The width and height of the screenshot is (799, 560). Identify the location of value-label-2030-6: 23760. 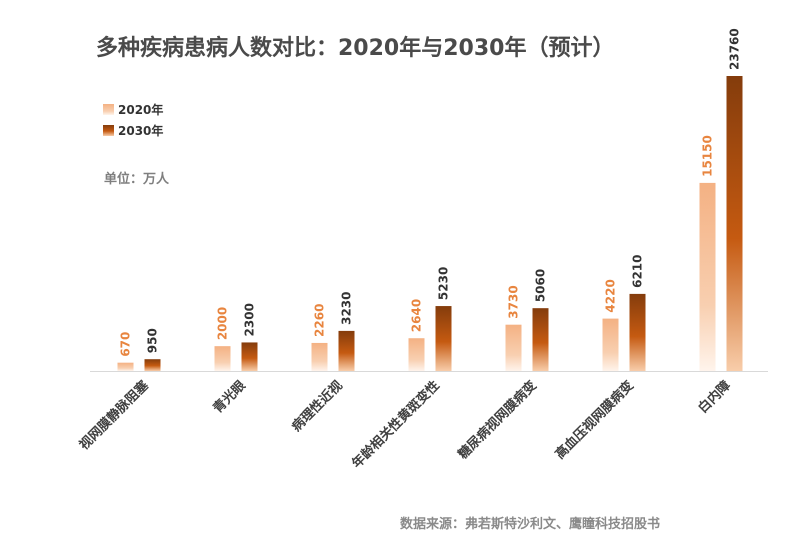
(735, 49).